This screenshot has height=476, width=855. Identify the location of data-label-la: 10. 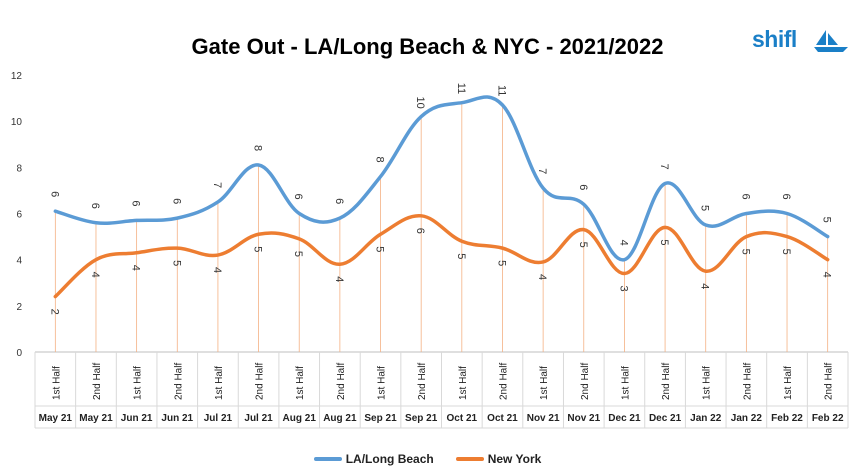
(420, 103).